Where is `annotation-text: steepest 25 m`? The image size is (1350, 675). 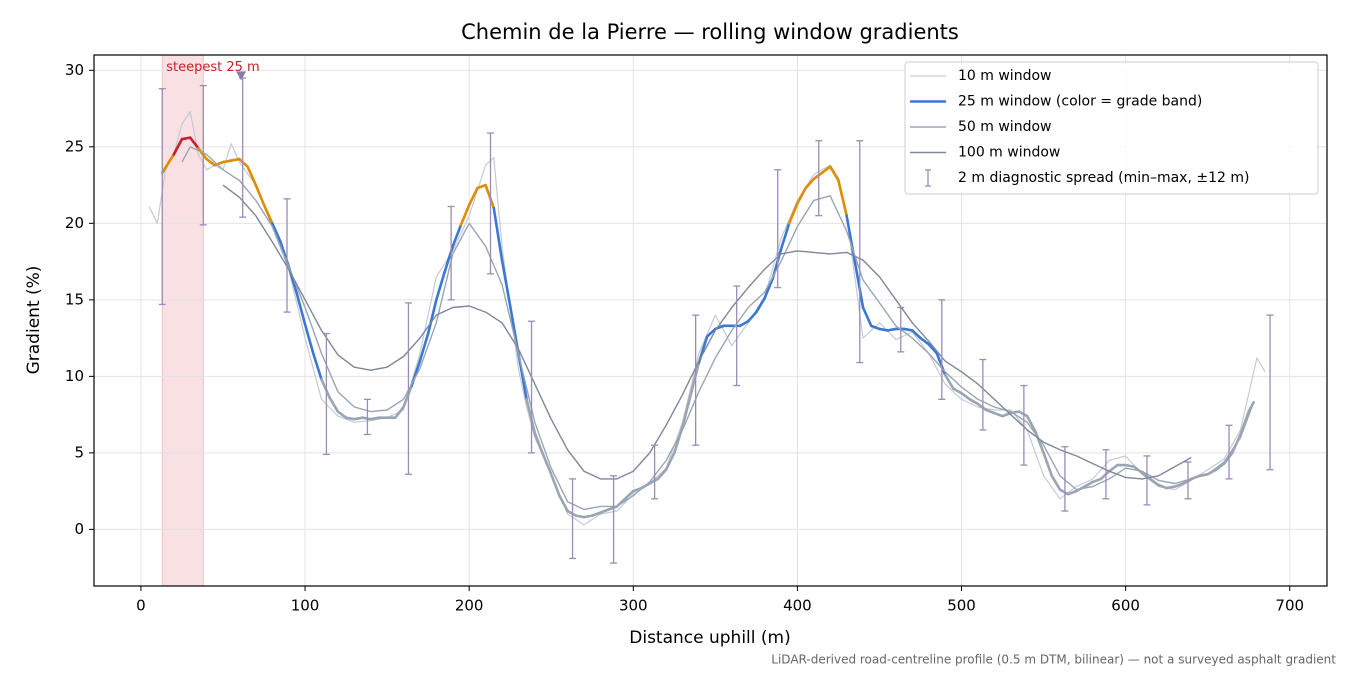 annotation-text: steepest 25 m is located at coordinates (212, 67).